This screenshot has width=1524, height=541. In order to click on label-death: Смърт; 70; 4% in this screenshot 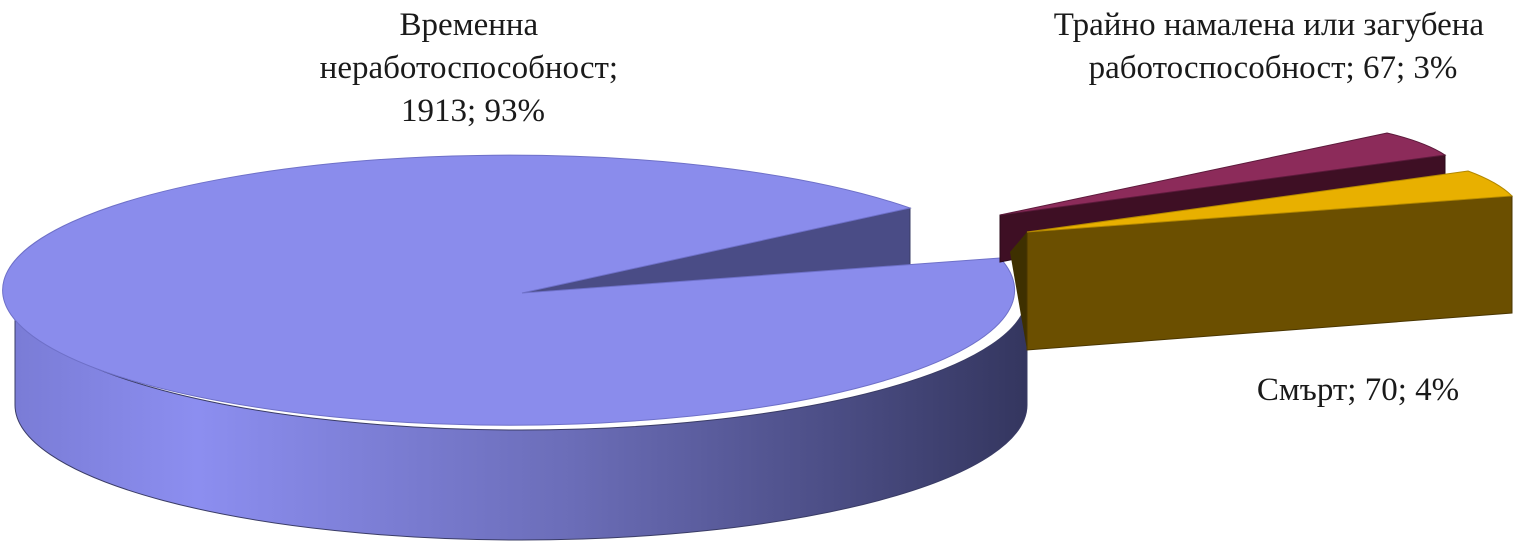, I will do `click(1358, 390)`.